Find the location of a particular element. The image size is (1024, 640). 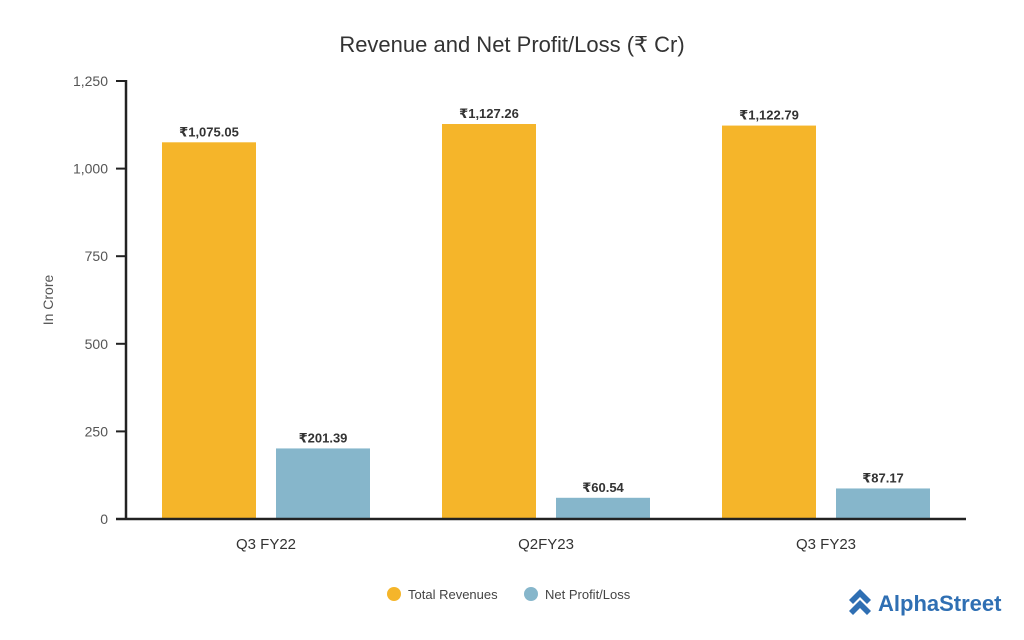

chart-title: Revenue and Net Profit/Loss (₹ Cr) is located at coordinates (511, 44).